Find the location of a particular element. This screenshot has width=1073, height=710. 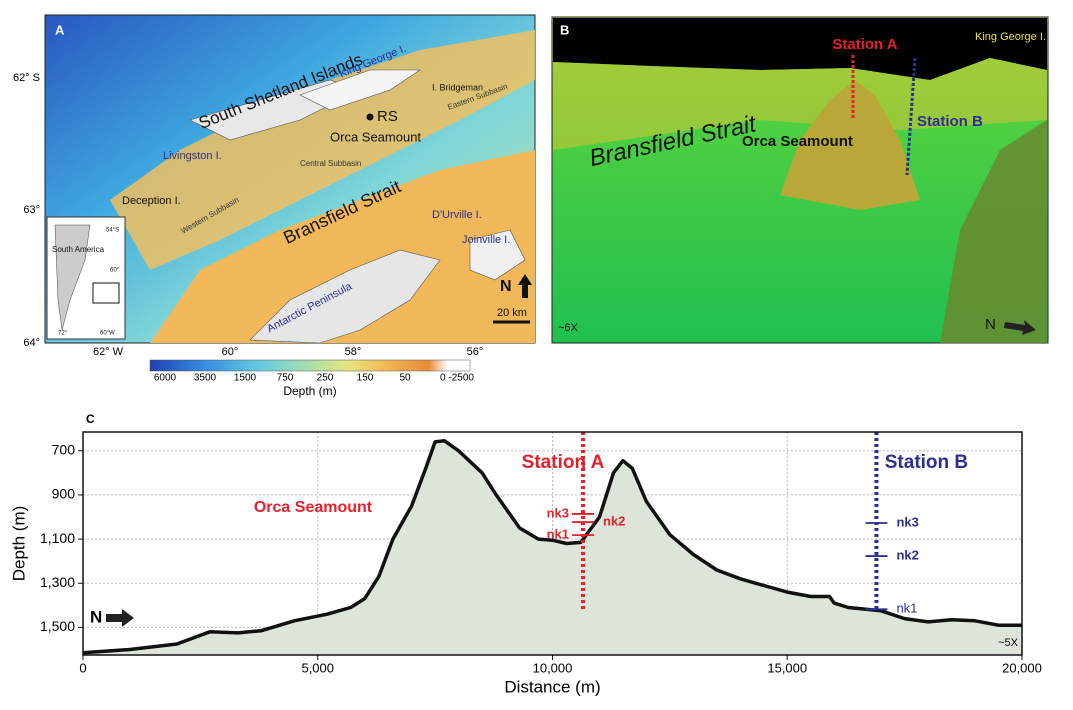

panel-letter: B is located at coordinates (564, 29).